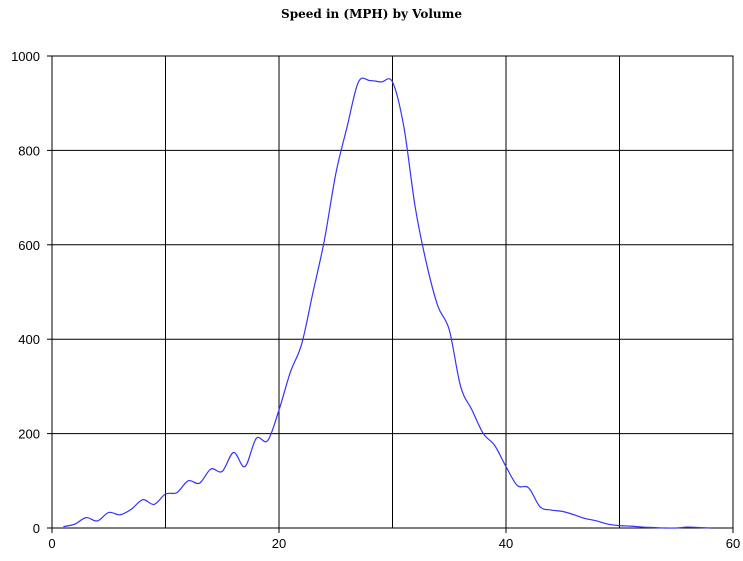 The image size is (743, 561). What do you see at coordinates (29, 339) in the screenshot?
I see `y-tick-label: 400` at bounding box center [29, 339].